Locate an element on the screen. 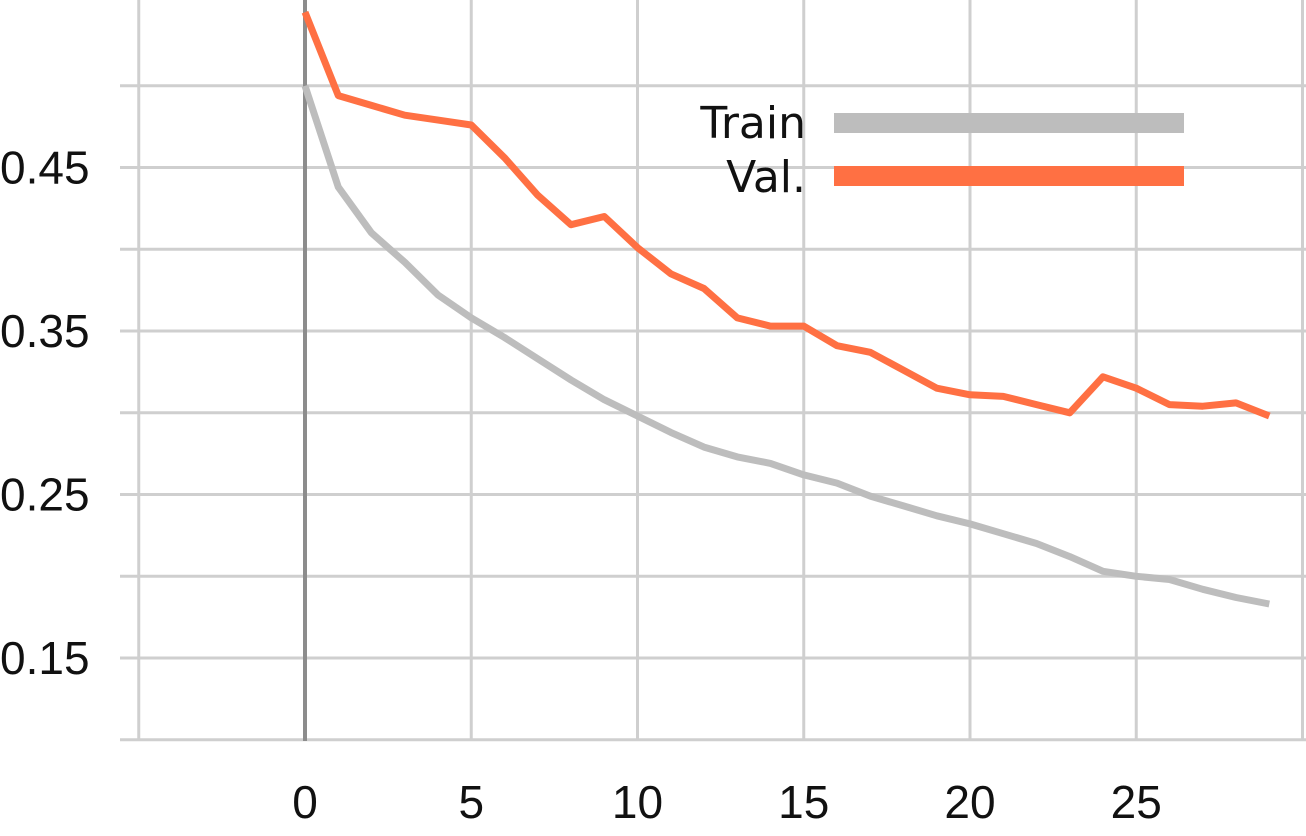 This screenshot has height=836, width=1306. x-tick-label: 20 is located at coordinates (969, 802).